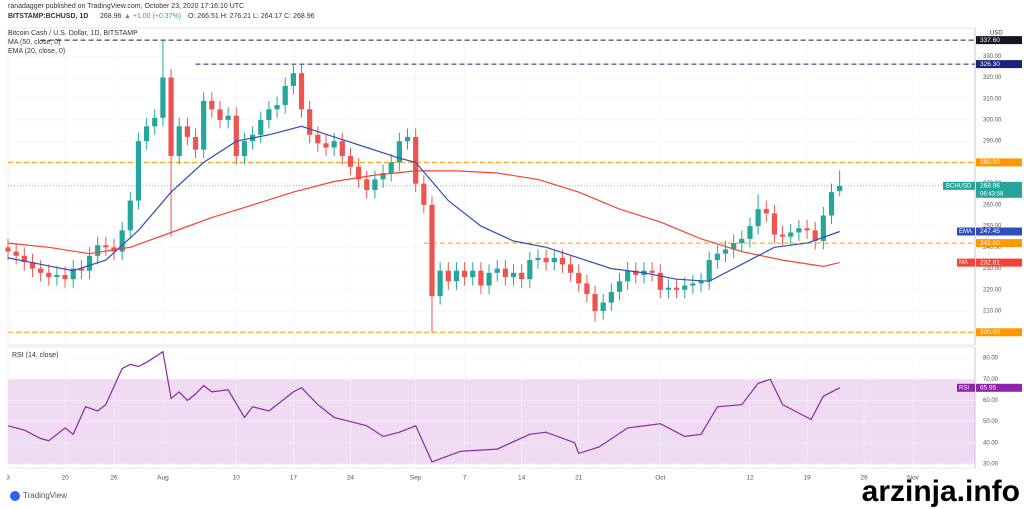  I want to click on x-tick-label: 10, so click(237, 478).